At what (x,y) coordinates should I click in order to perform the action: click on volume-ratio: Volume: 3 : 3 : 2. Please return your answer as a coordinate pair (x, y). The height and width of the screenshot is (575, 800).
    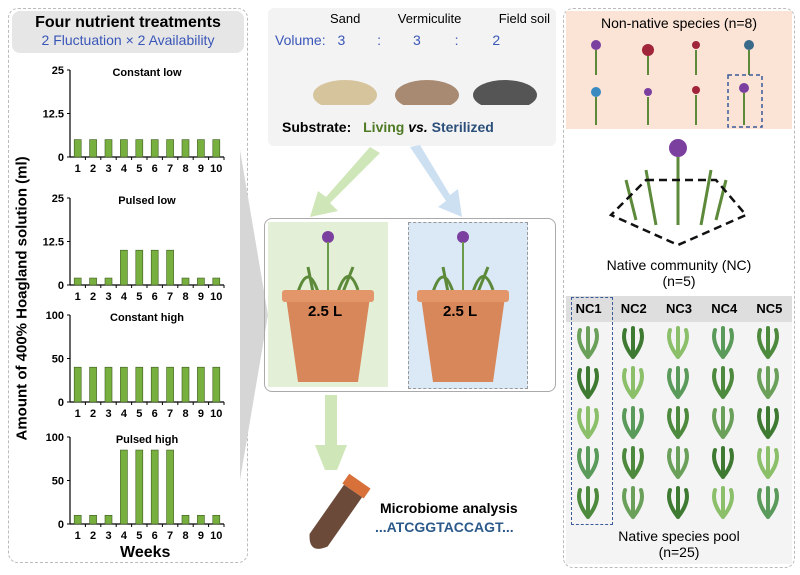
    Looking at the image, I should click on (387, 40).